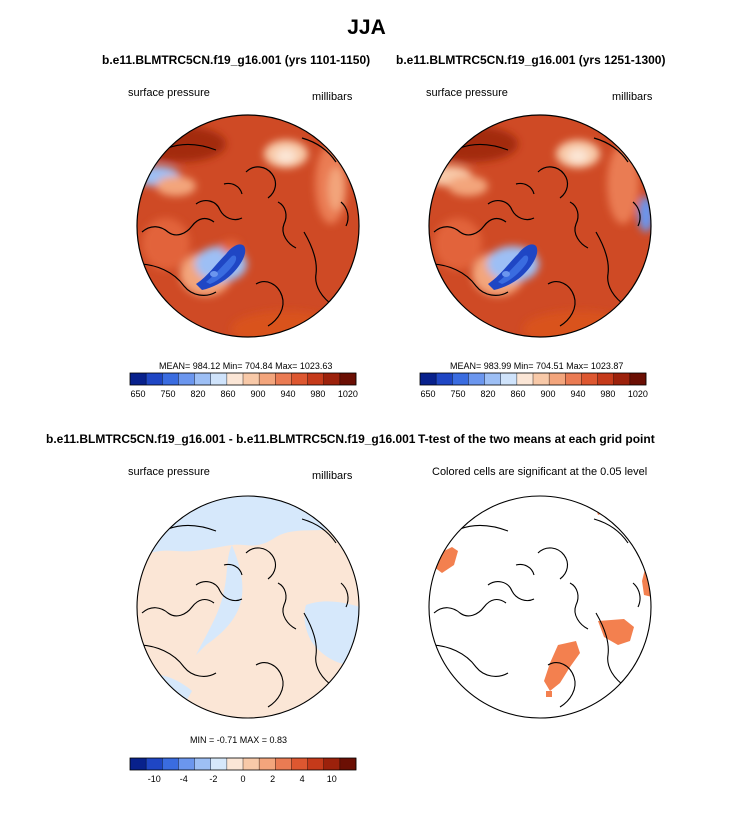  I want to click on colorbar-panel-2: 650 750 820 860 900 940 980 1020, so click(533, 385).